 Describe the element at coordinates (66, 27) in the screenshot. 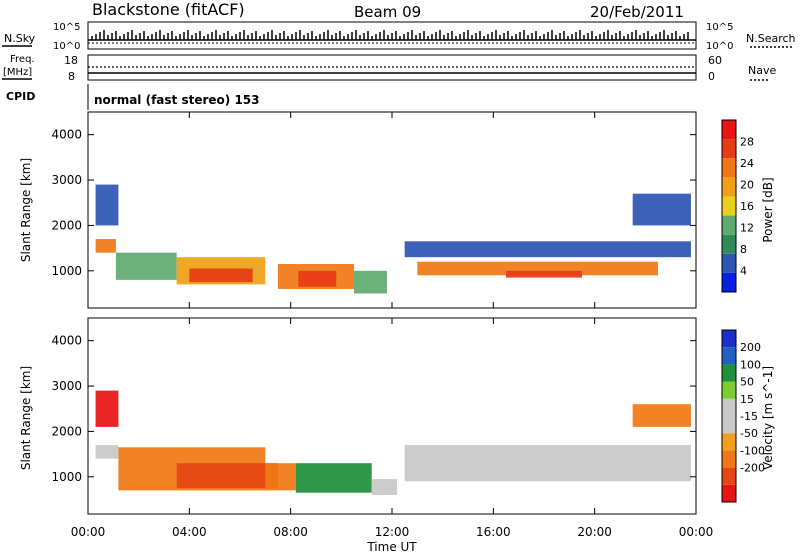

I see `nsky-tick-top: 10^5` at that location.